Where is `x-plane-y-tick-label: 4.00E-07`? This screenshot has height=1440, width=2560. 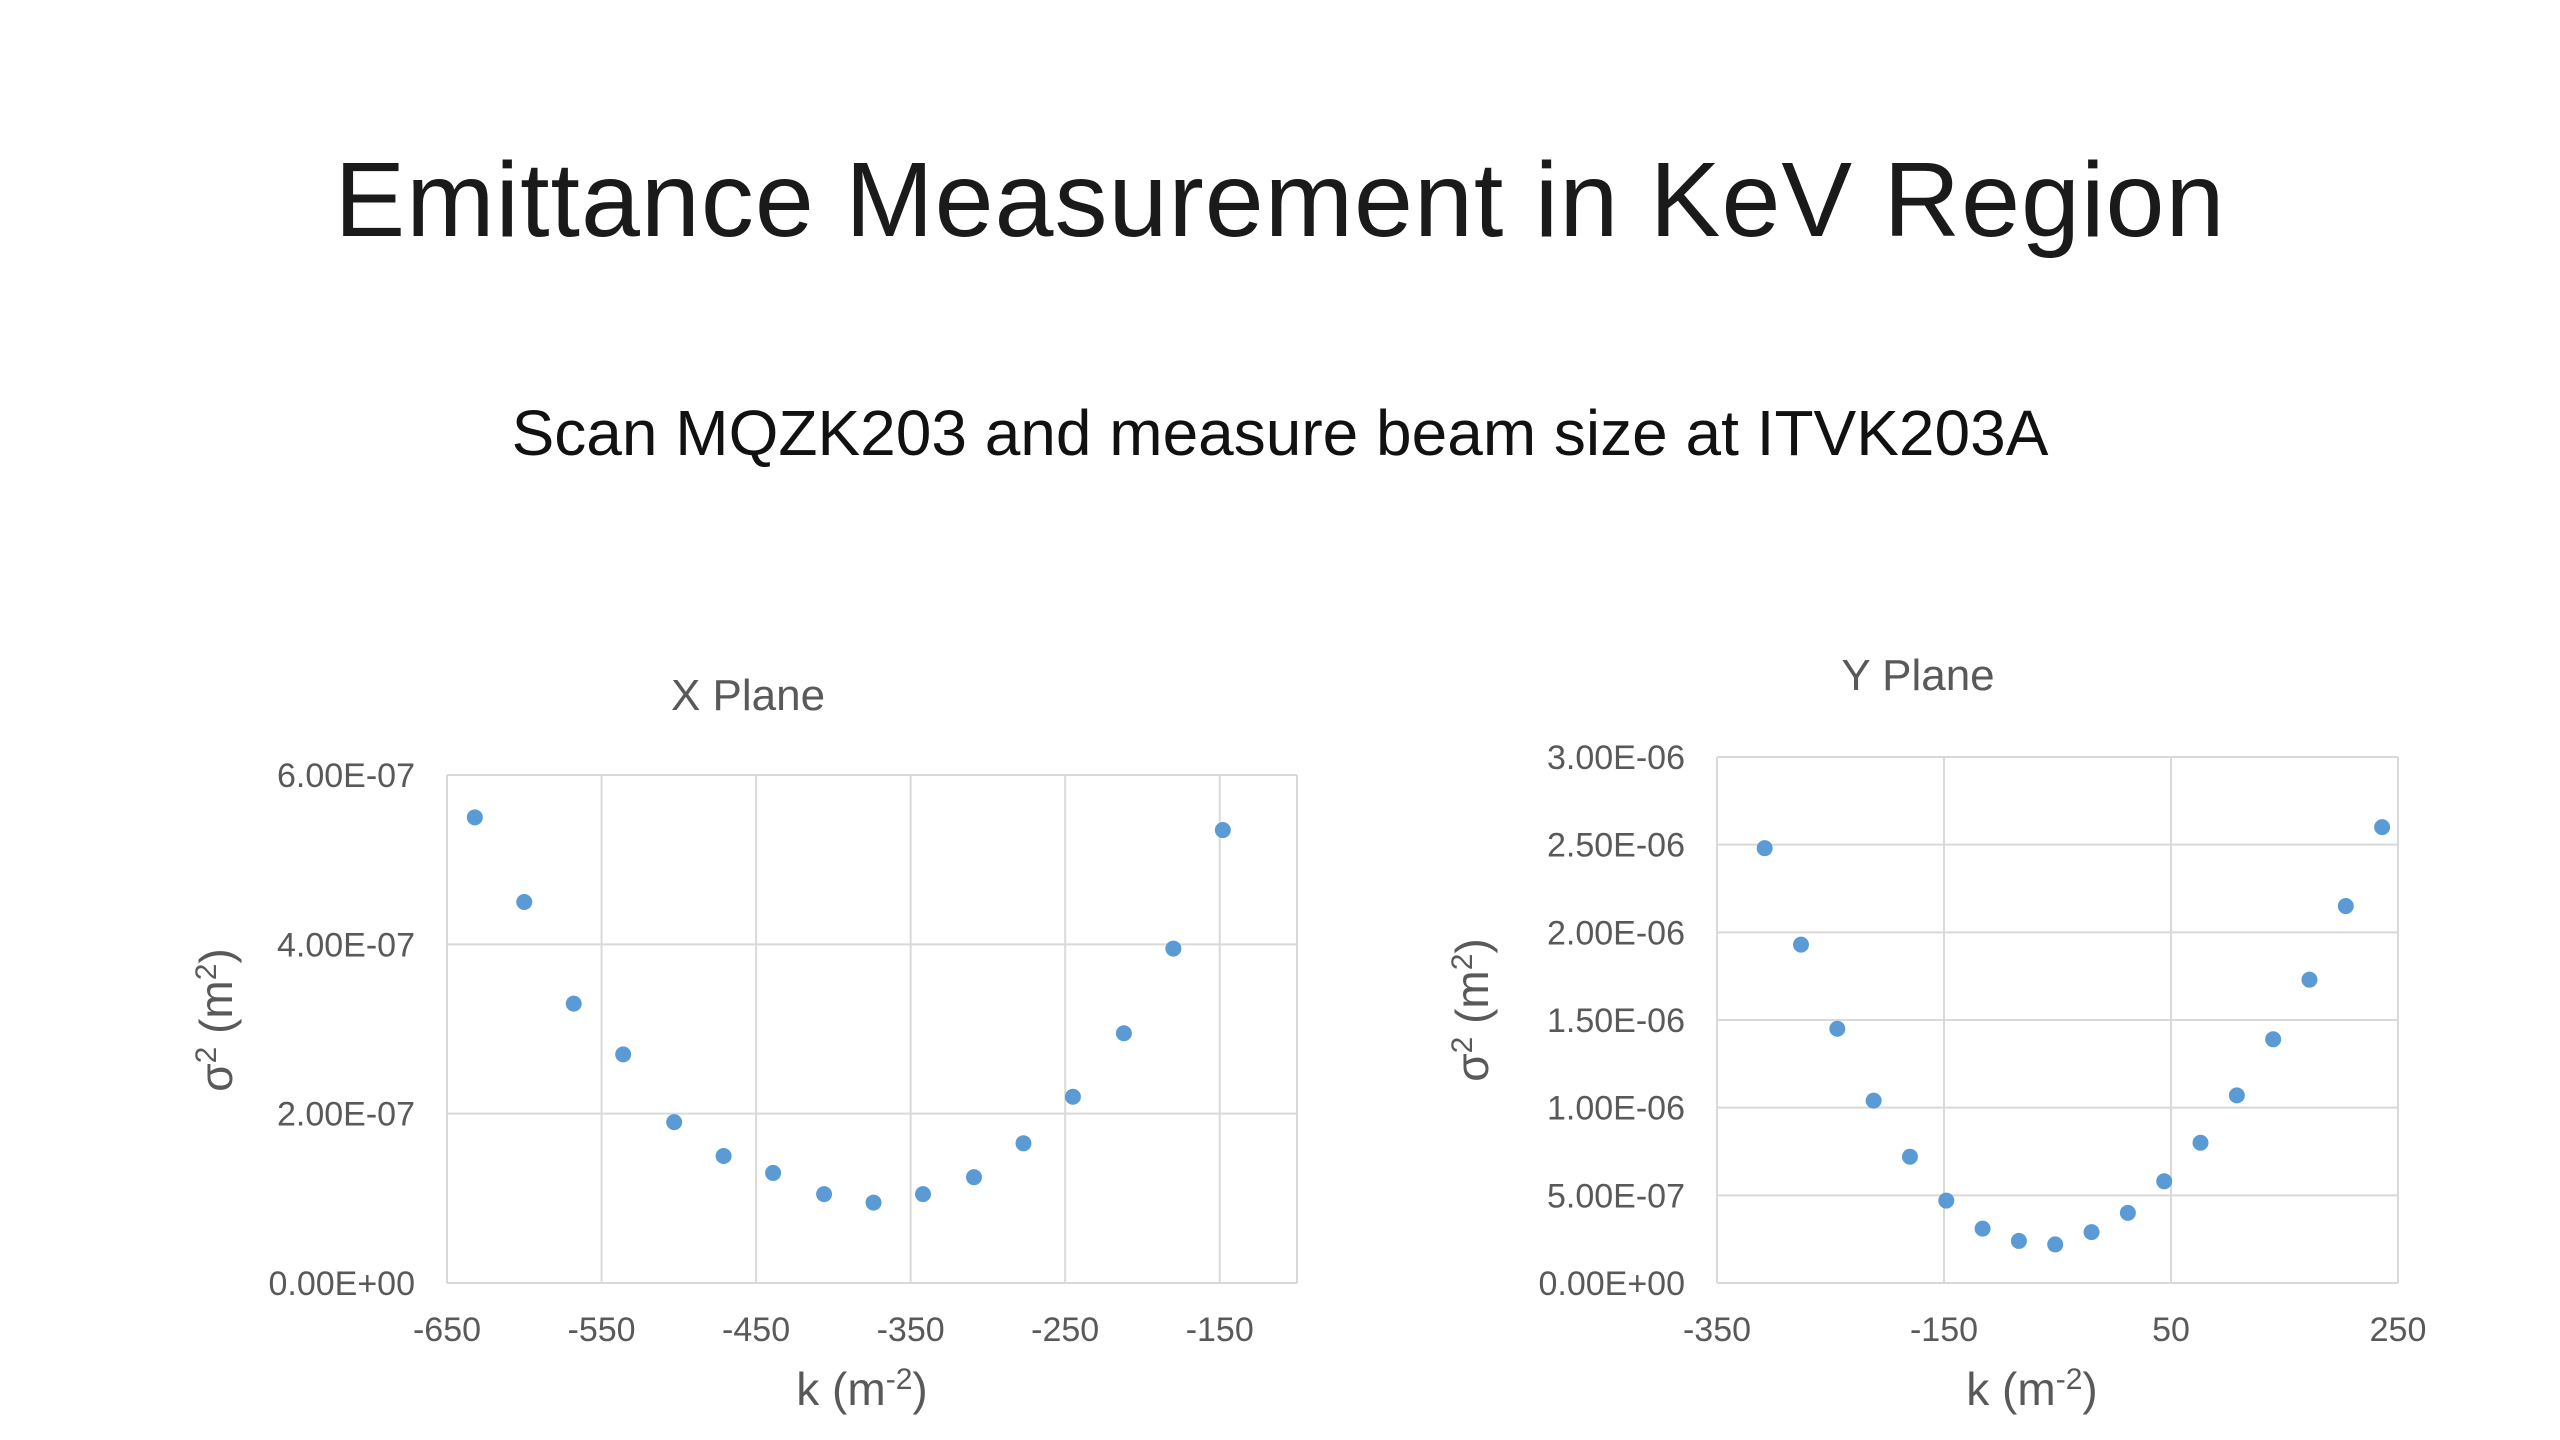 x-plane-y-tick-label: 4.00E-07 is located at coordinates (346, 945).